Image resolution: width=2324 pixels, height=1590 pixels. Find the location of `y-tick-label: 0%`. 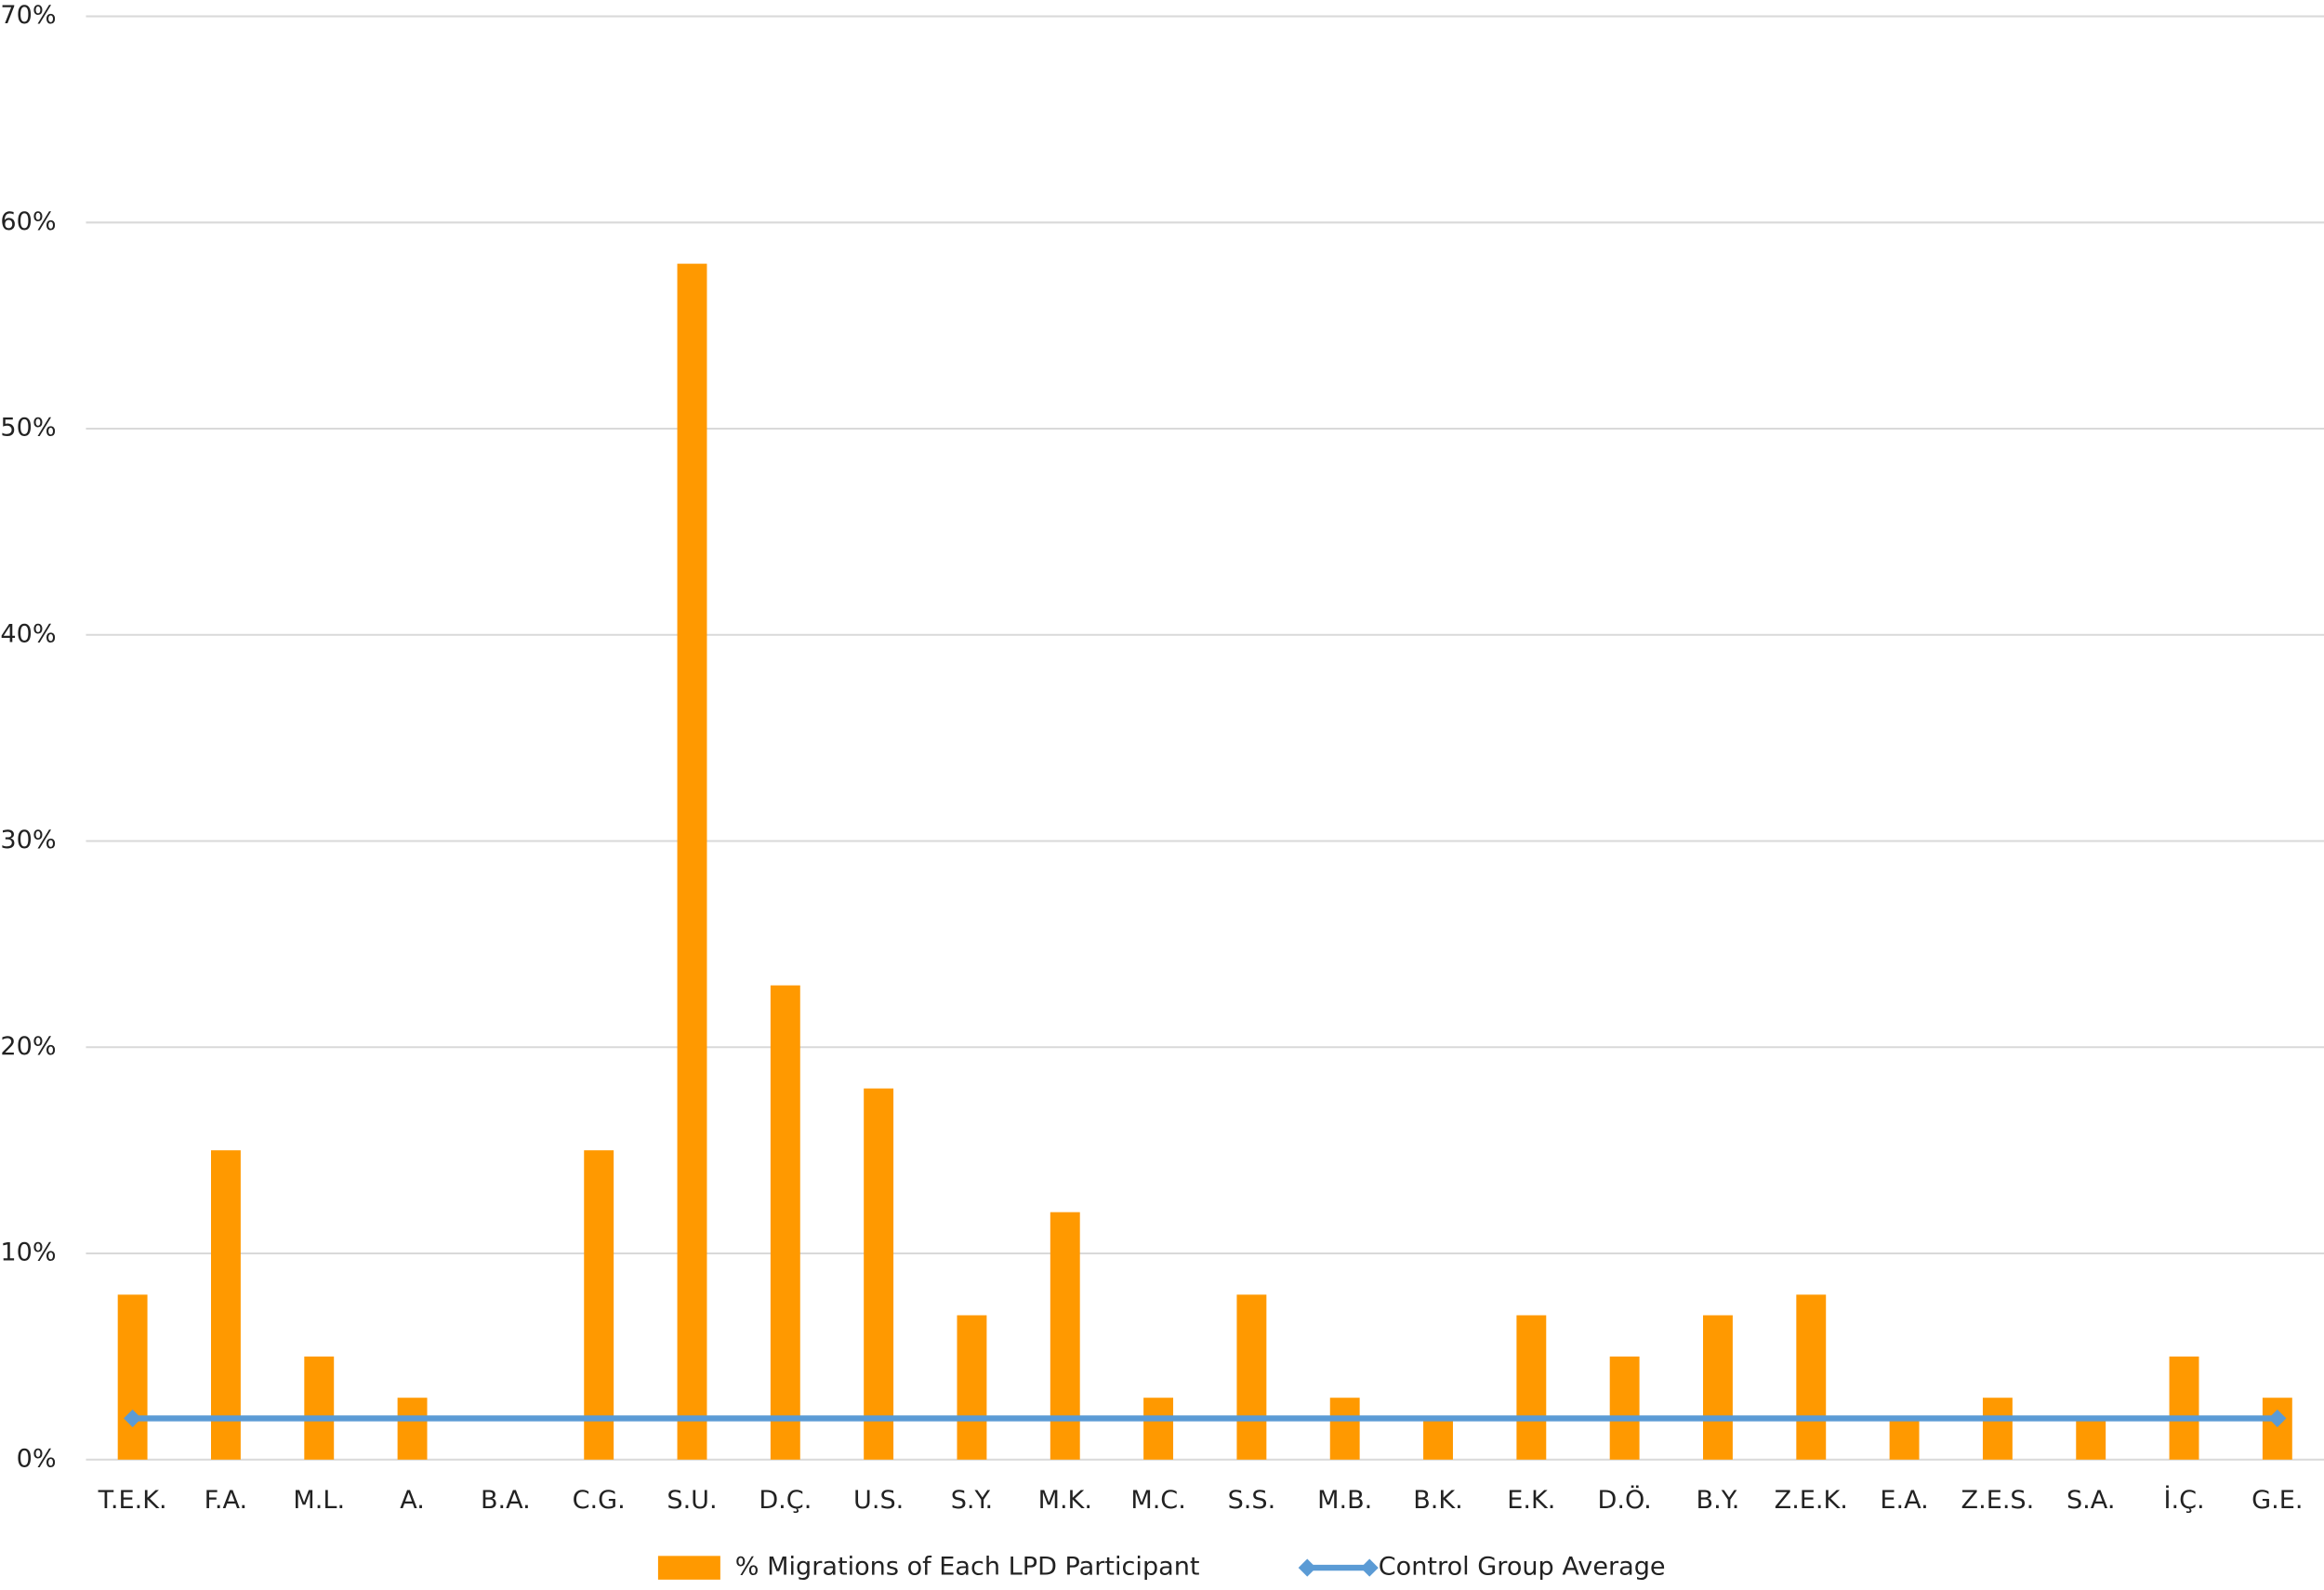

y-tick-label: 0% is located at coordinates (37, 1458).